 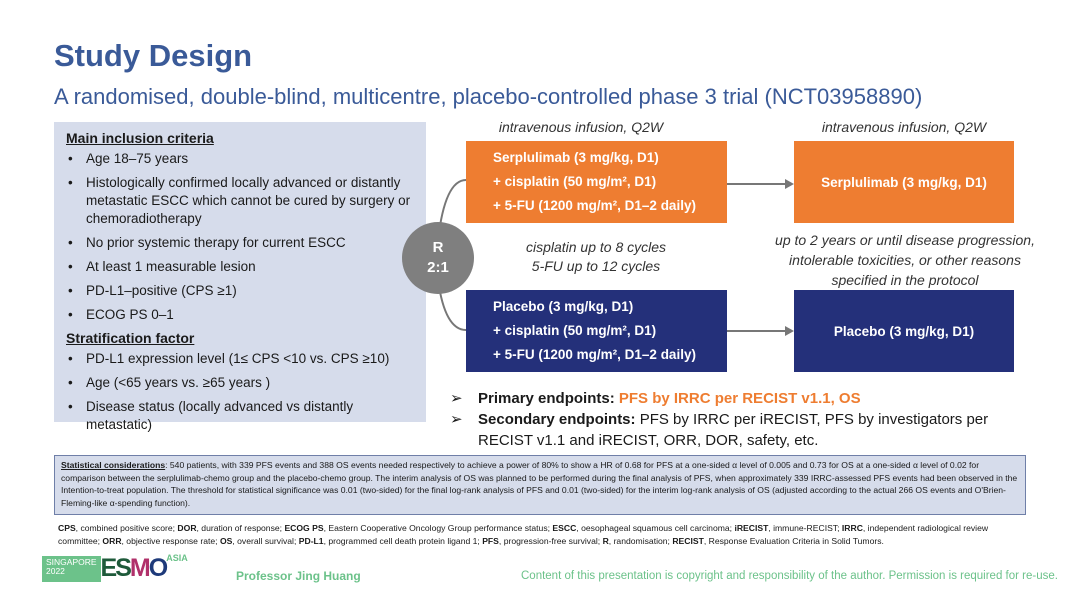 I want to click on infusion-label-right: intravenous infusion, Q2W, so click(x=904, y=127).